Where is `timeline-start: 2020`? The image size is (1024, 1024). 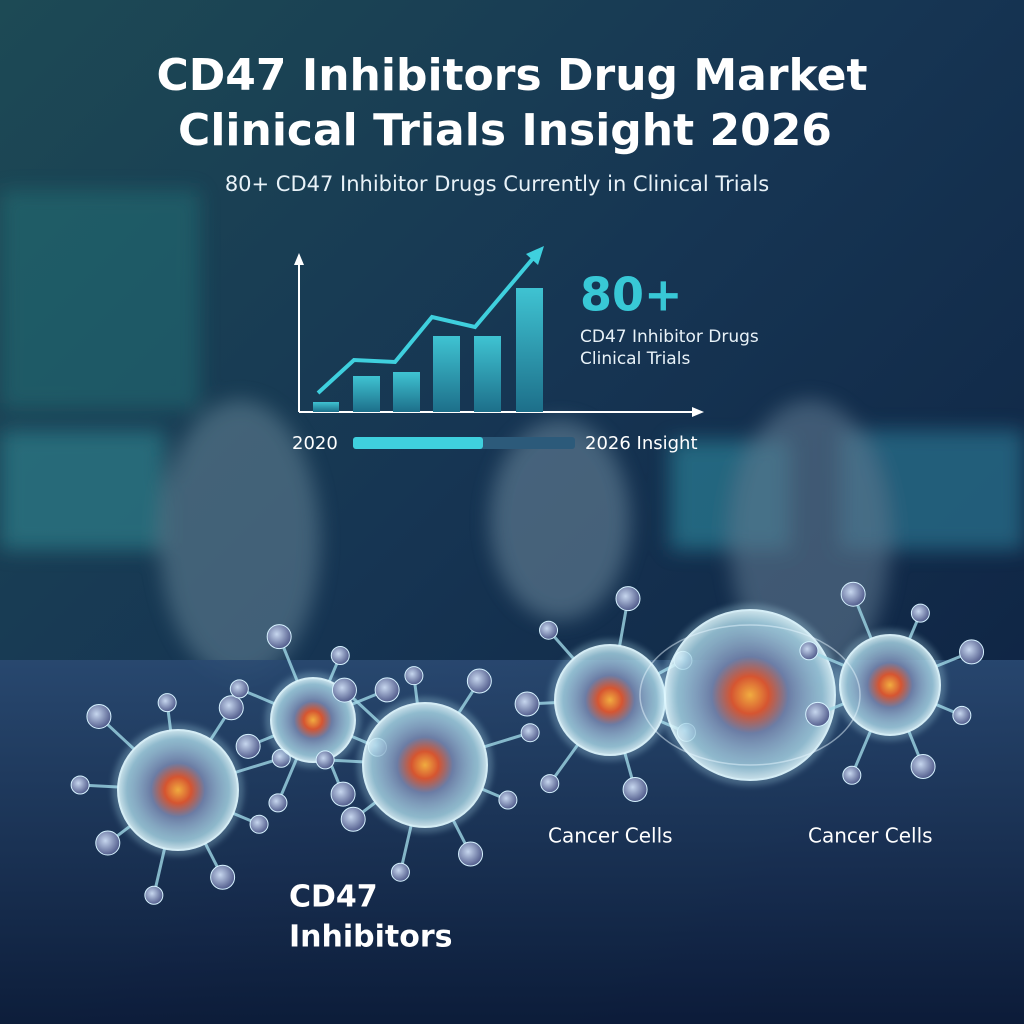 timeline-start: 2020 is located at coordinates (315, 443).